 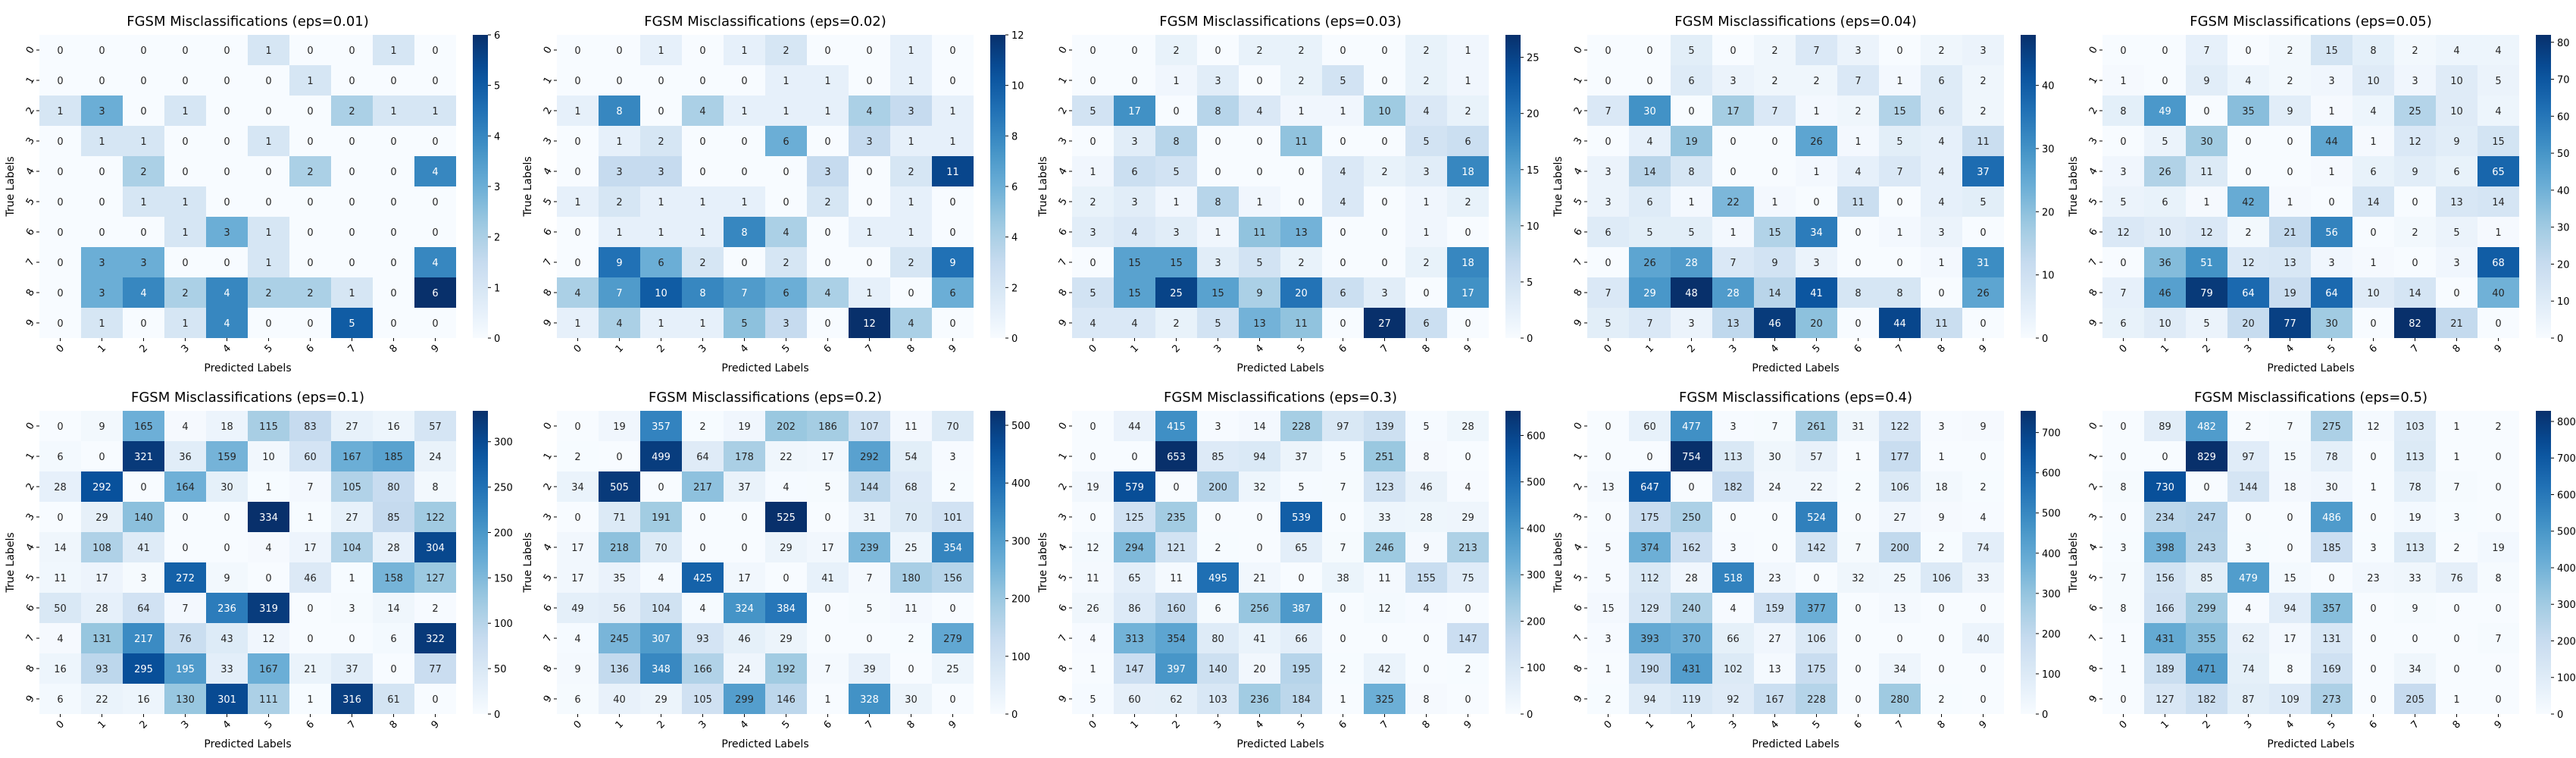 What do you see at coordinates (548, 293) in the screenshot?
I see `y-tick-label: 8` at bounding box center [548, 293].